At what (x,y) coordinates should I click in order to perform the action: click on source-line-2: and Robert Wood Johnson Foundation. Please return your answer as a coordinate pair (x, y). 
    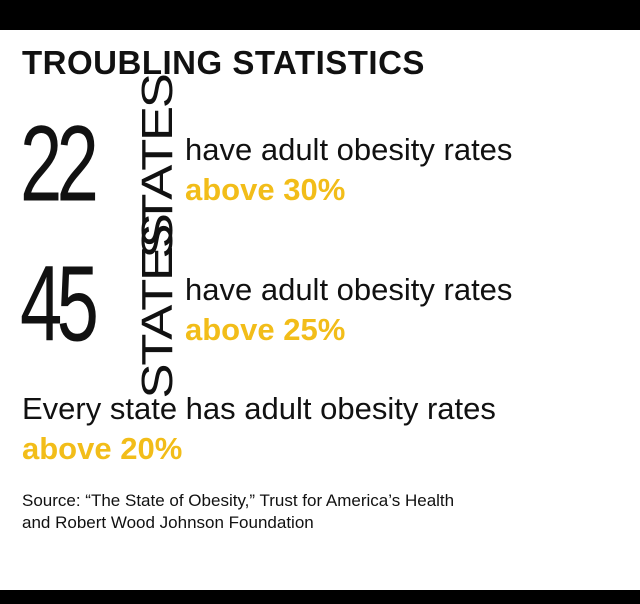
    Looking at the image, I should click on (168, 522).